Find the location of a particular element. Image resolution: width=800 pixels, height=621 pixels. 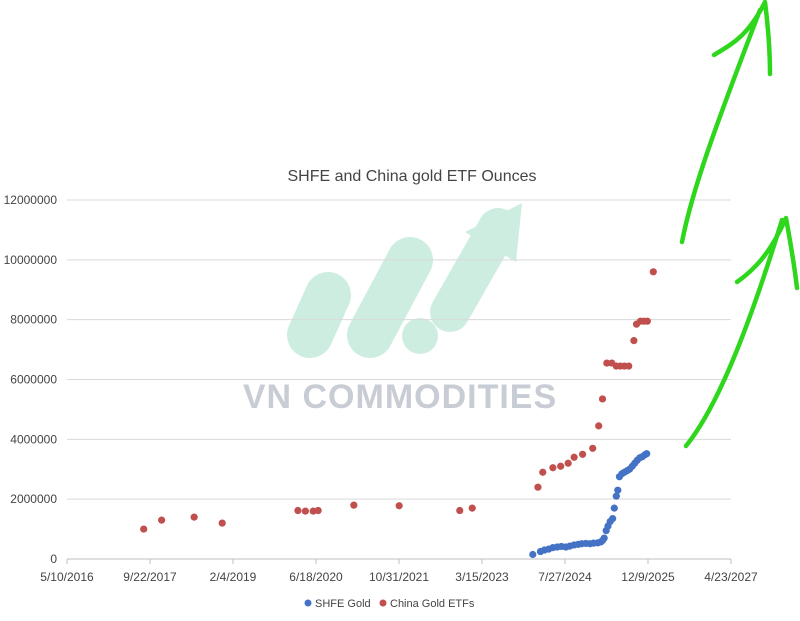

y-tick-label: 6000000 is located at coordinates (33, 380).